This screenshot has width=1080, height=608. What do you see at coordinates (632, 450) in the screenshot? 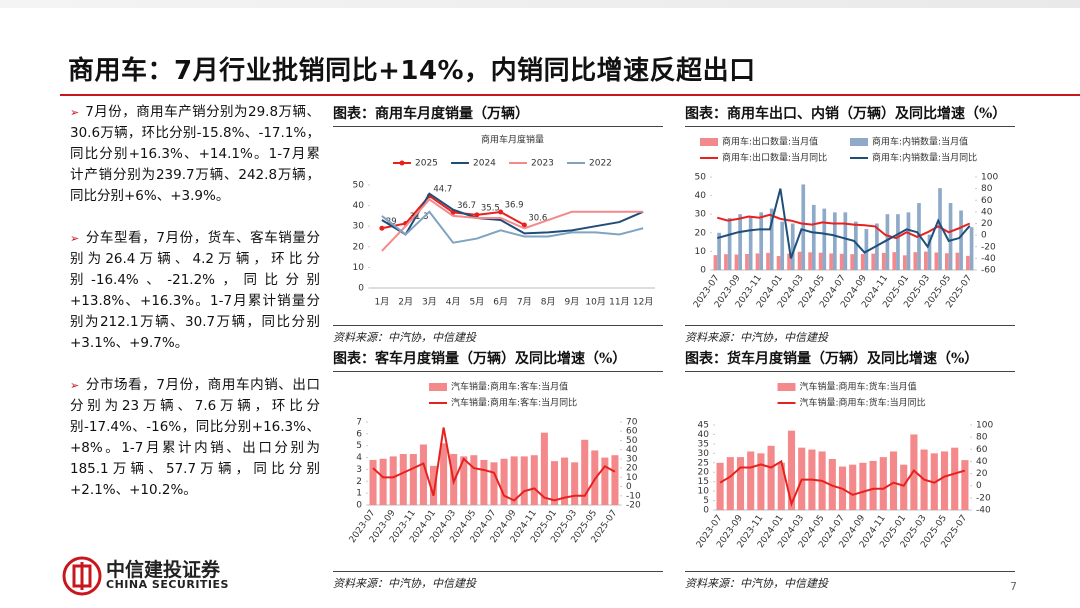
I see `y2-tick-label: 40` at bounding box center [632, 450].